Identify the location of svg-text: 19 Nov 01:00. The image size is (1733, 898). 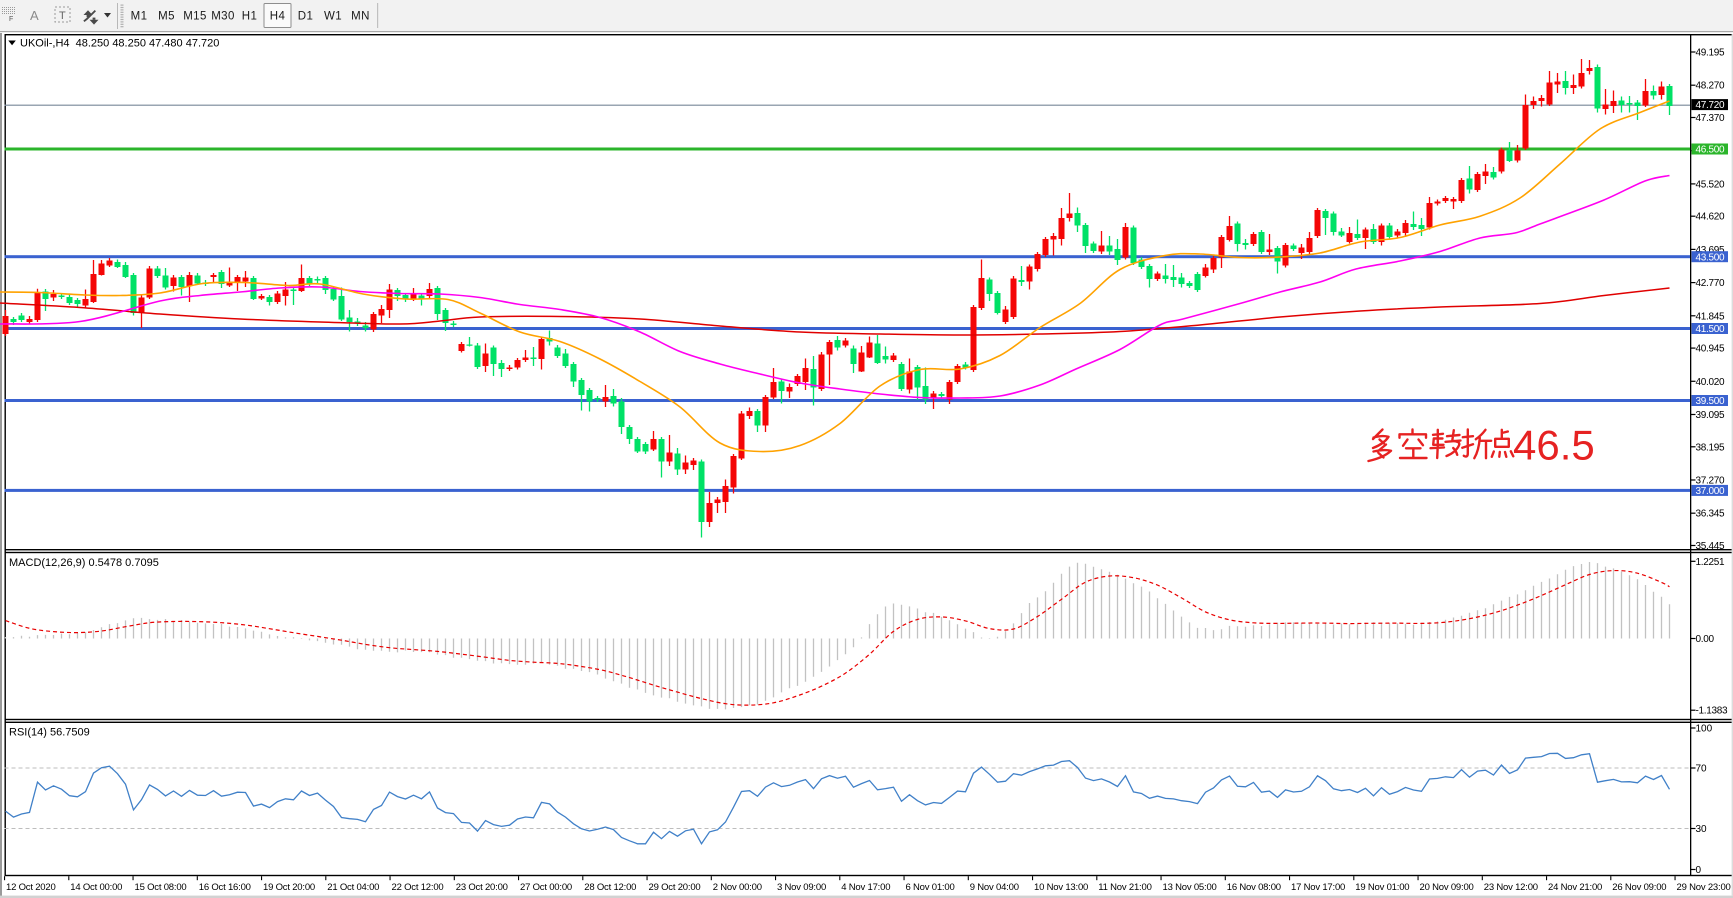
(1382, 887).